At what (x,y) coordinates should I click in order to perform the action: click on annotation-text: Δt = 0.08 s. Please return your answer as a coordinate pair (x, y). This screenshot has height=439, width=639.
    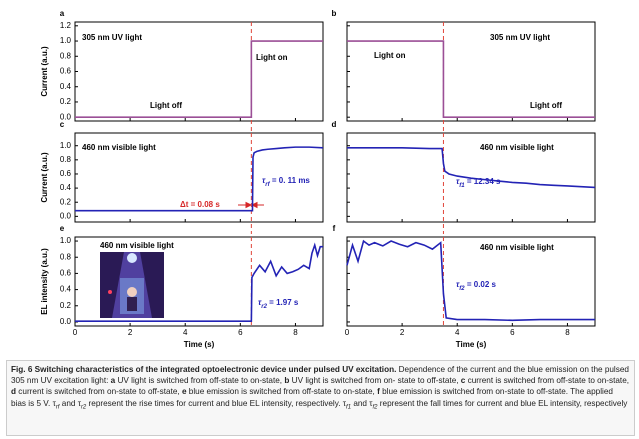
    Looking at the image, I should click on (200, 204).